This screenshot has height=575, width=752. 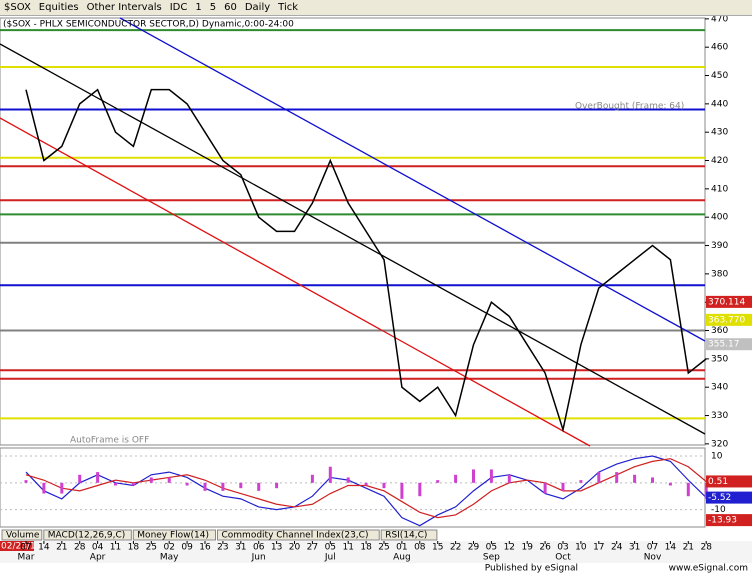 What do you see at coordinates (17, 546) in the screenshot?
I see `start-box` at bounding box center [17, 546].